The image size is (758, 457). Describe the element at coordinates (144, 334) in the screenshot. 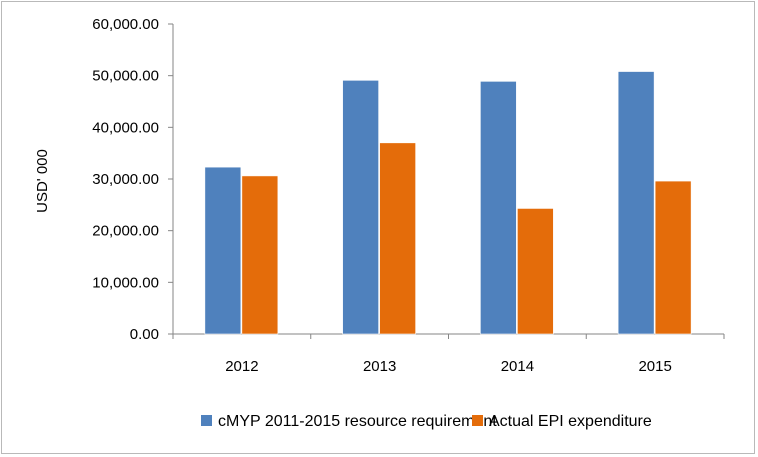

I see `y-tick-label: 0.00` at that location.